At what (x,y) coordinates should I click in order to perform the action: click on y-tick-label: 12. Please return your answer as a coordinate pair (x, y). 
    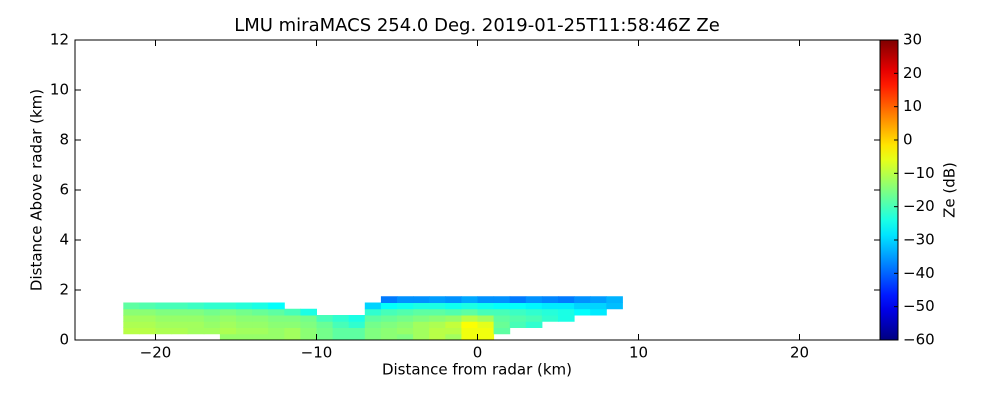
    Looking at the image, I should click on (59, 40).